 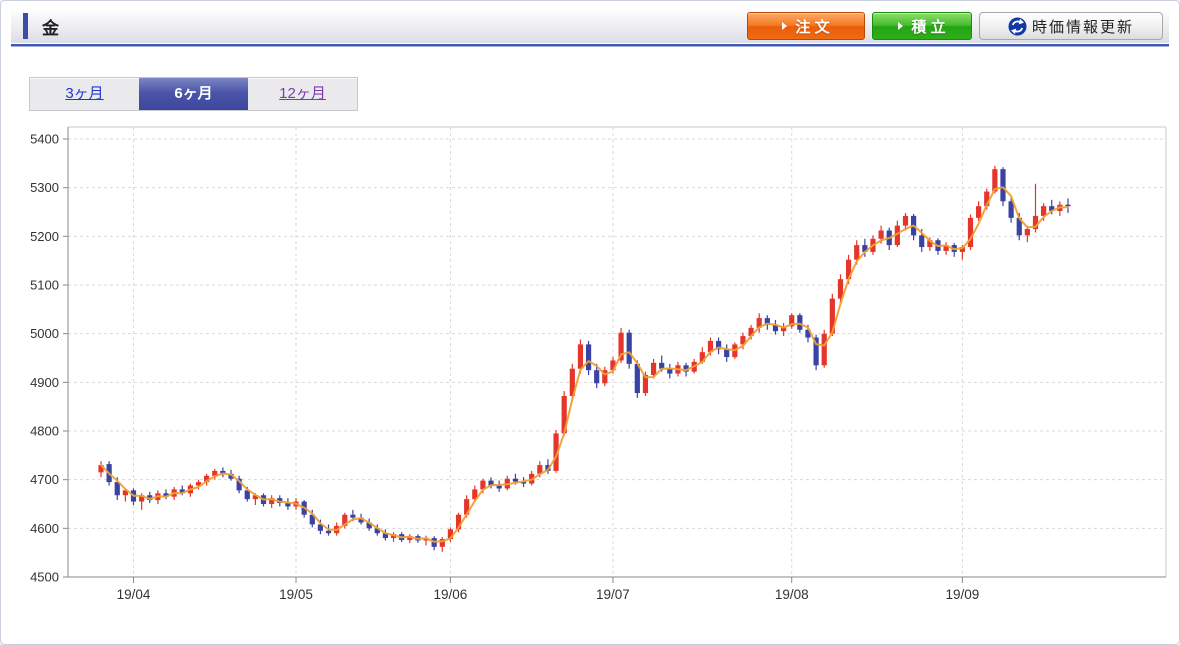 What do you see at coordinates (590, 45) in the screenshot?
I see `header-divider` at bounding box center [590, 45].